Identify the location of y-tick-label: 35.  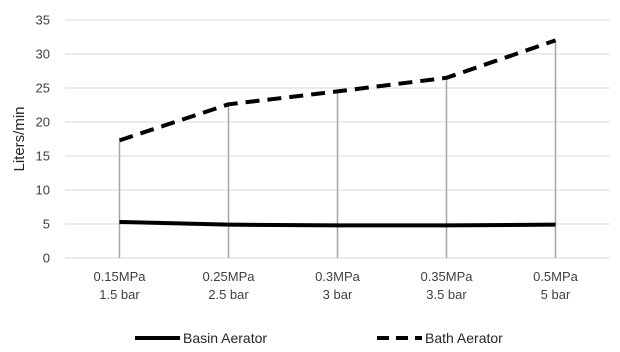
(43, 20).